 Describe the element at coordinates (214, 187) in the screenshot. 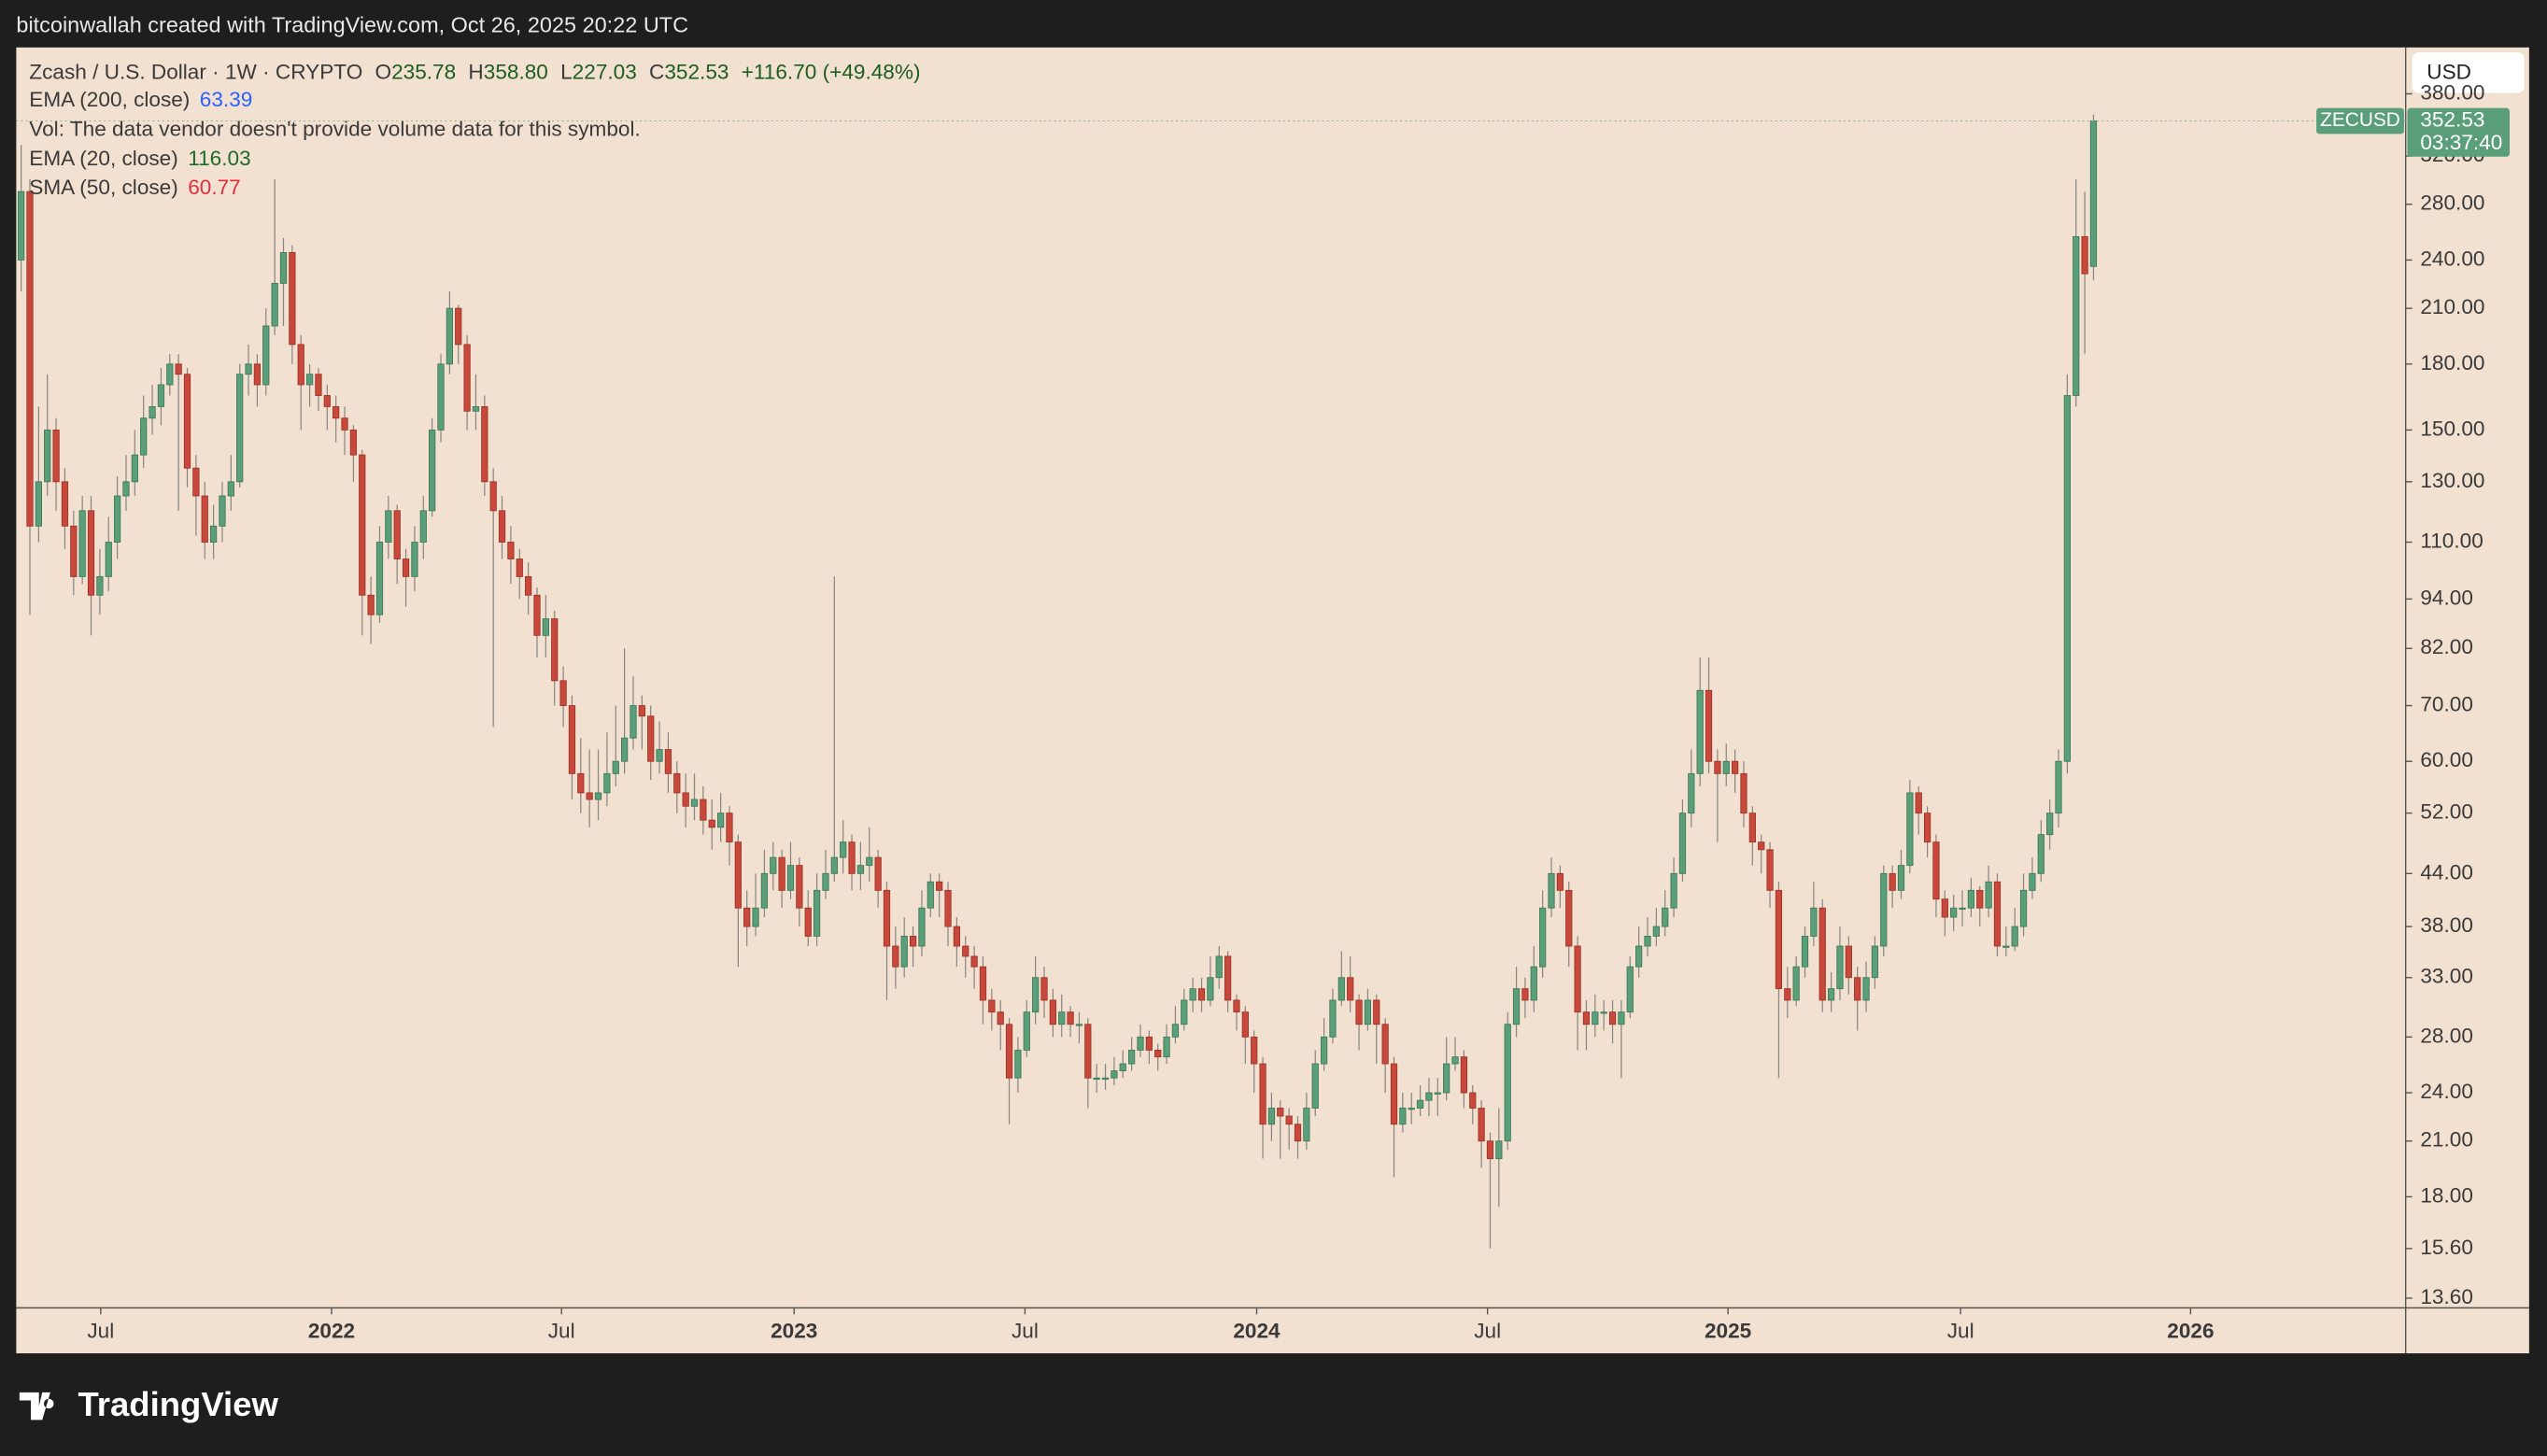

I see `indicator-value: 60.77` at that location.